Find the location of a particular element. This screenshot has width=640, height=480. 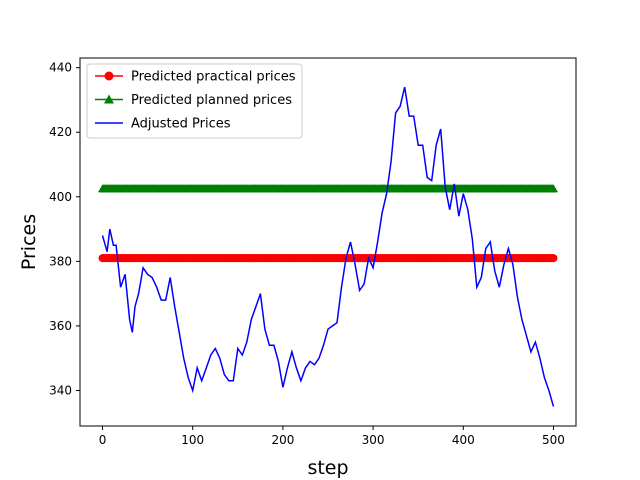

y-tick-label: 440 is located at coordinates (60, 68).